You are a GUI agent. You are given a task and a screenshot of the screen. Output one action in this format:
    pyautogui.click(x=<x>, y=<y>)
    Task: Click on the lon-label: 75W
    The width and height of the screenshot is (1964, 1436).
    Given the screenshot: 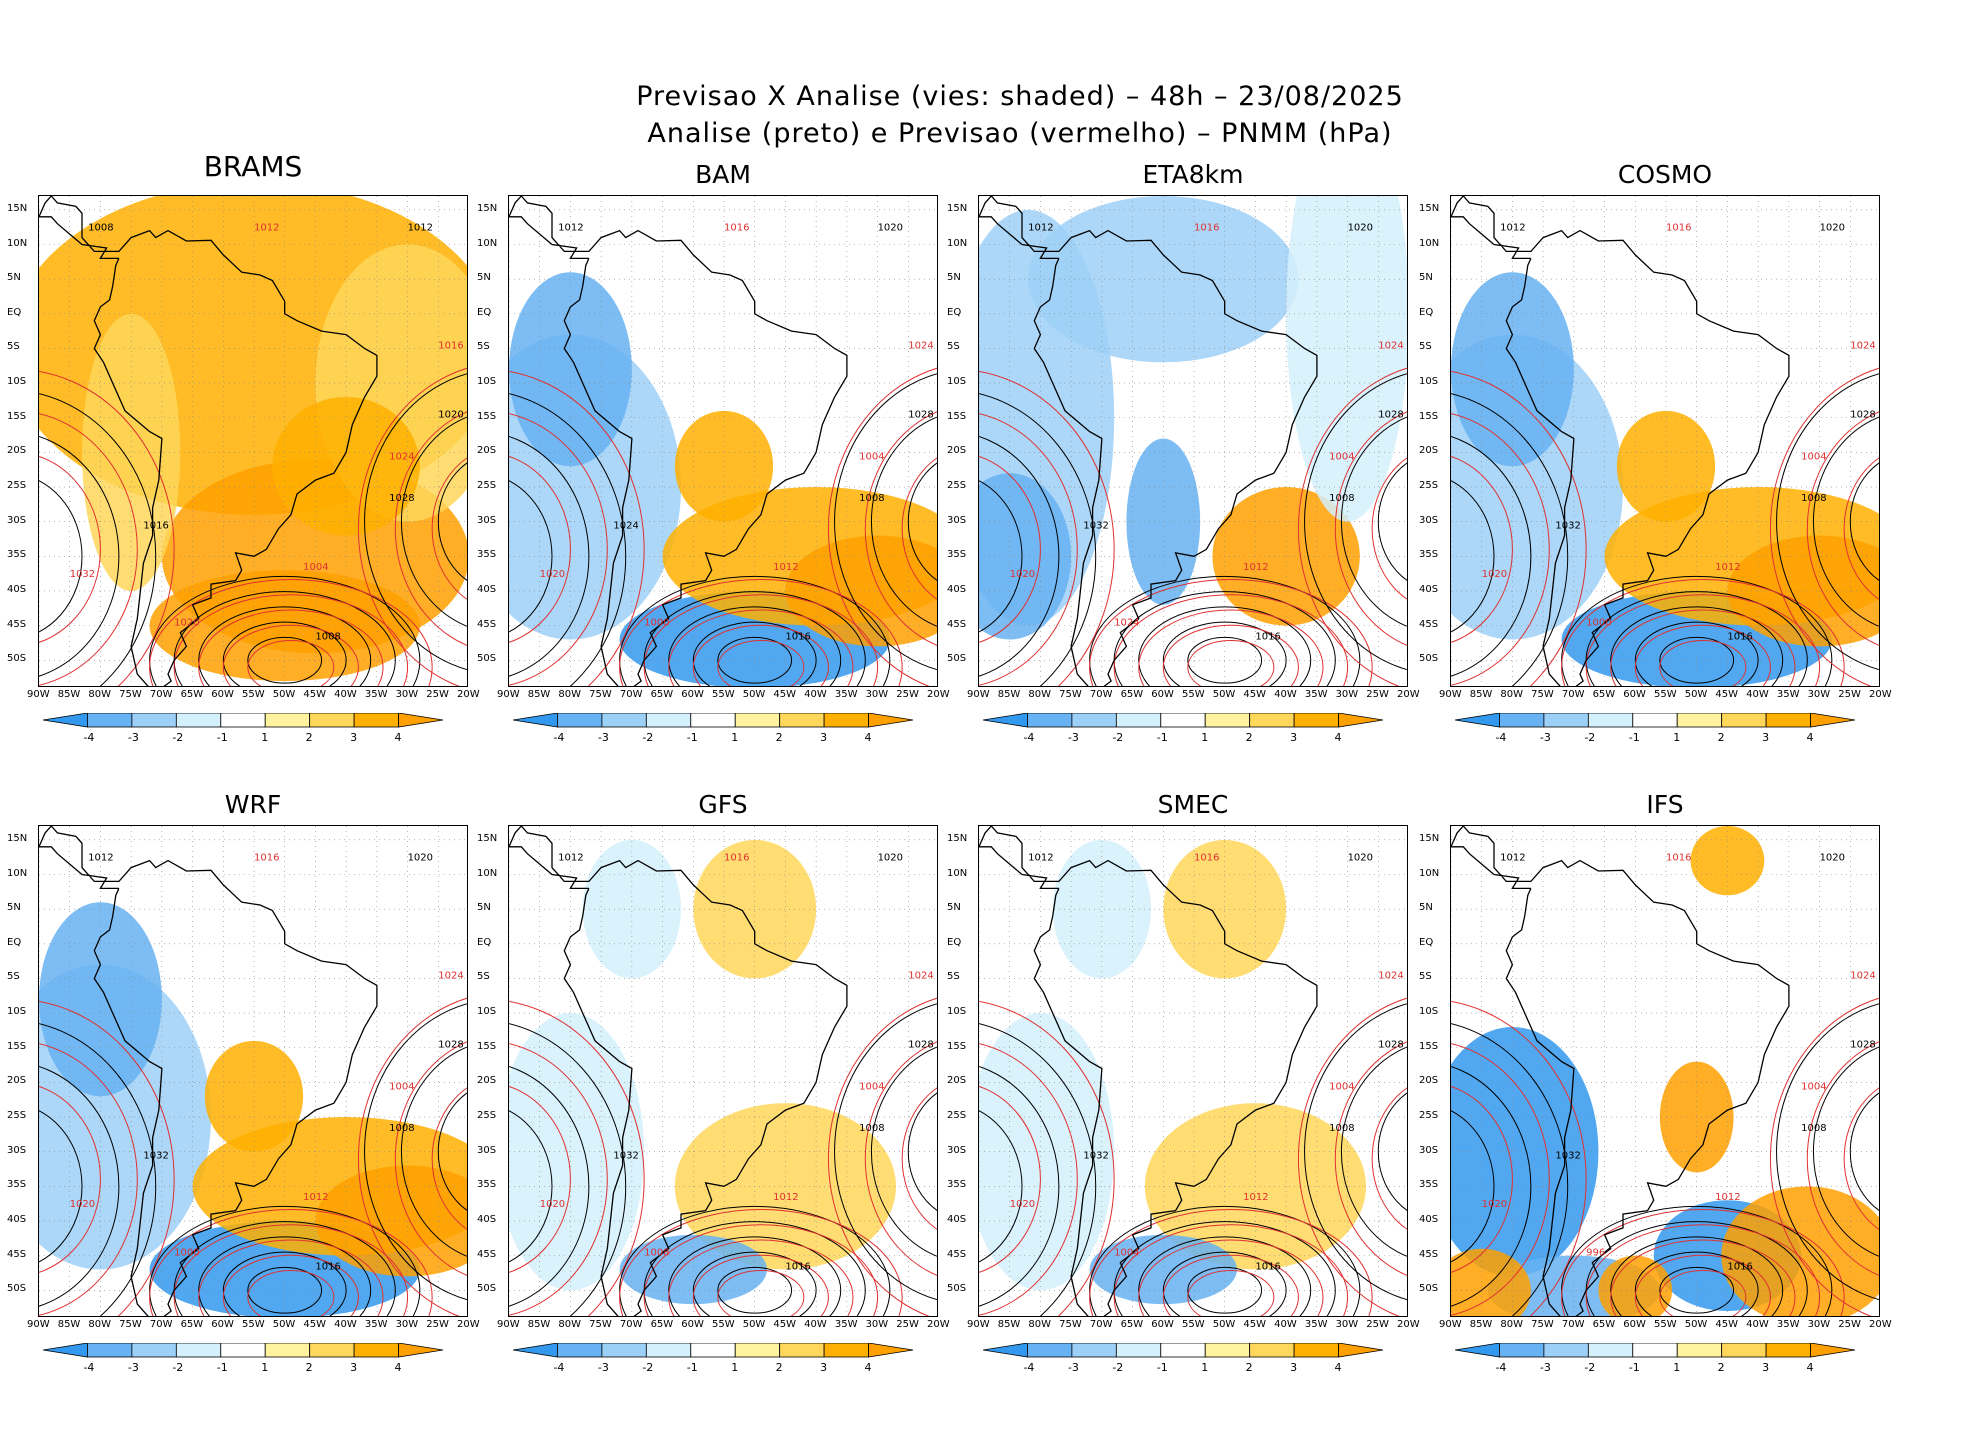 What is the action you would take?
    pyautogui.click(x=1070, y=1324)
    